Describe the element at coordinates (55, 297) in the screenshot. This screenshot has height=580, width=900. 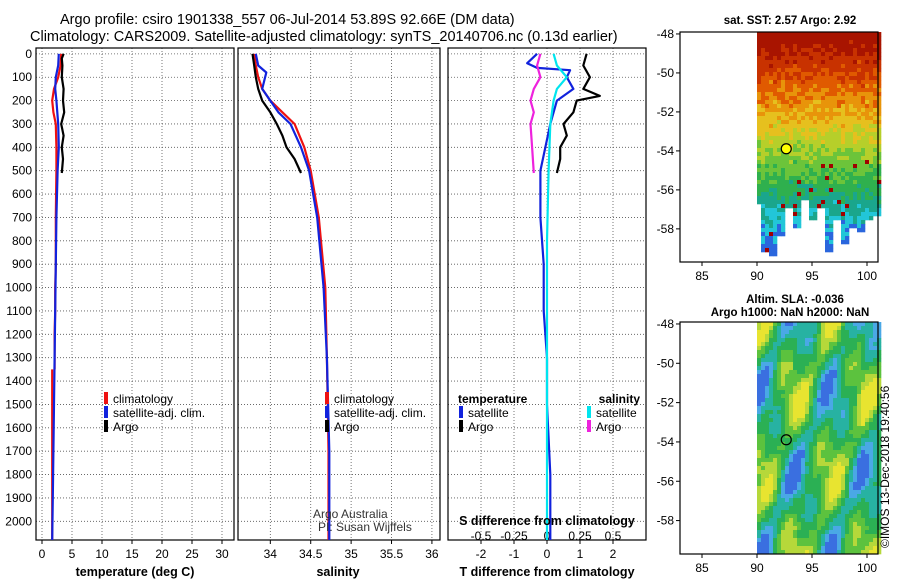
I see `series-line-satellite-adj-clim-` at that location.